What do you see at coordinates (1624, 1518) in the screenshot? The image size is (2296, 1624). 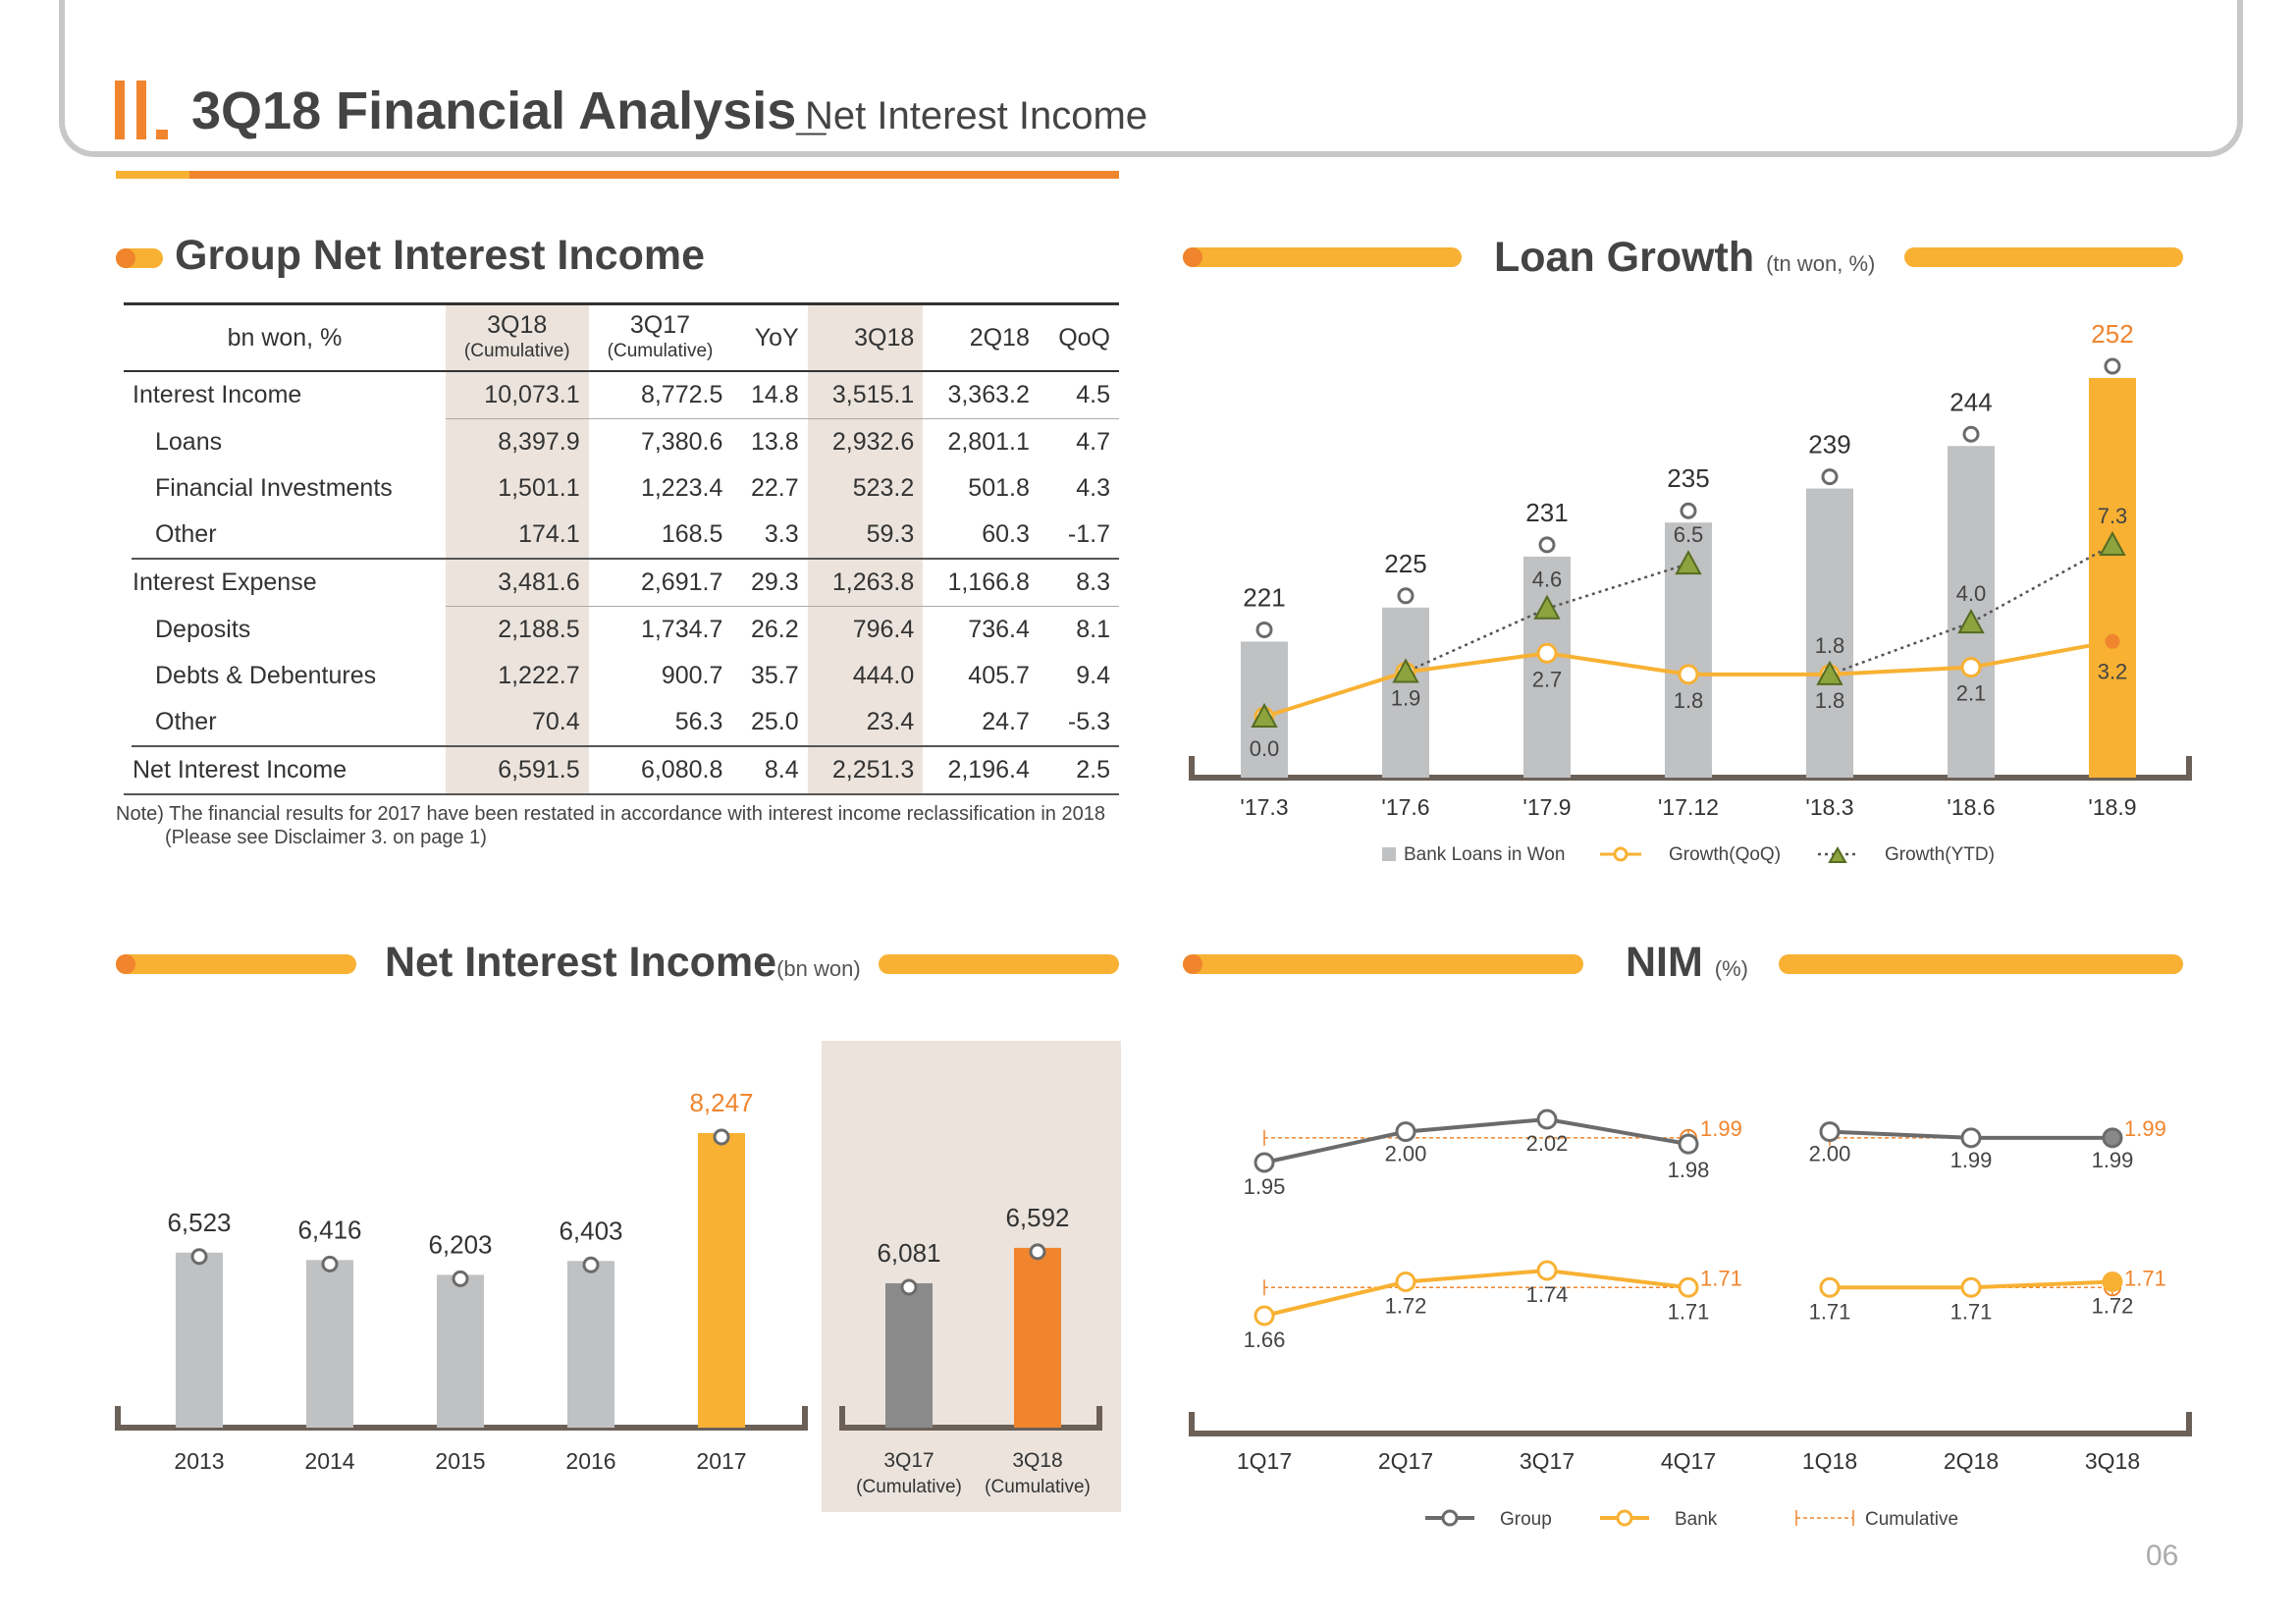 I see `legend-marker-bank` at bounding box center [1624, 1518].